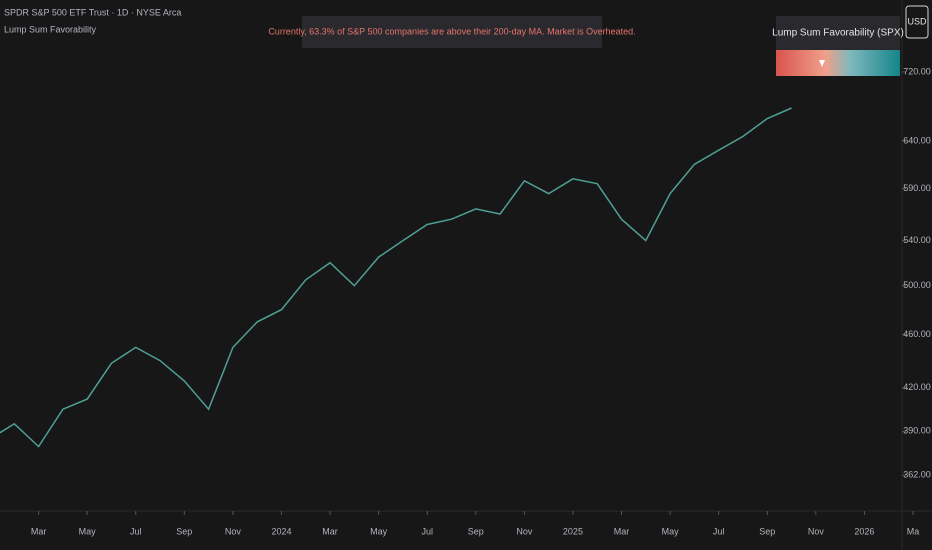  What do you see at coordinates (917, 188) in the screenshot?
I see `y-tick-label: 590.00` at bounding box center [917, 188].